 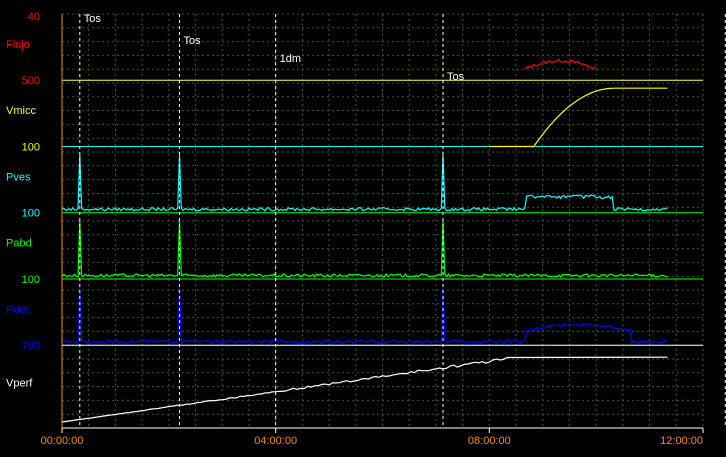 What do you see at coordinates (578, 117) in the screenshot?
I see `vmicc-trace` at bounding box center [578, 117].